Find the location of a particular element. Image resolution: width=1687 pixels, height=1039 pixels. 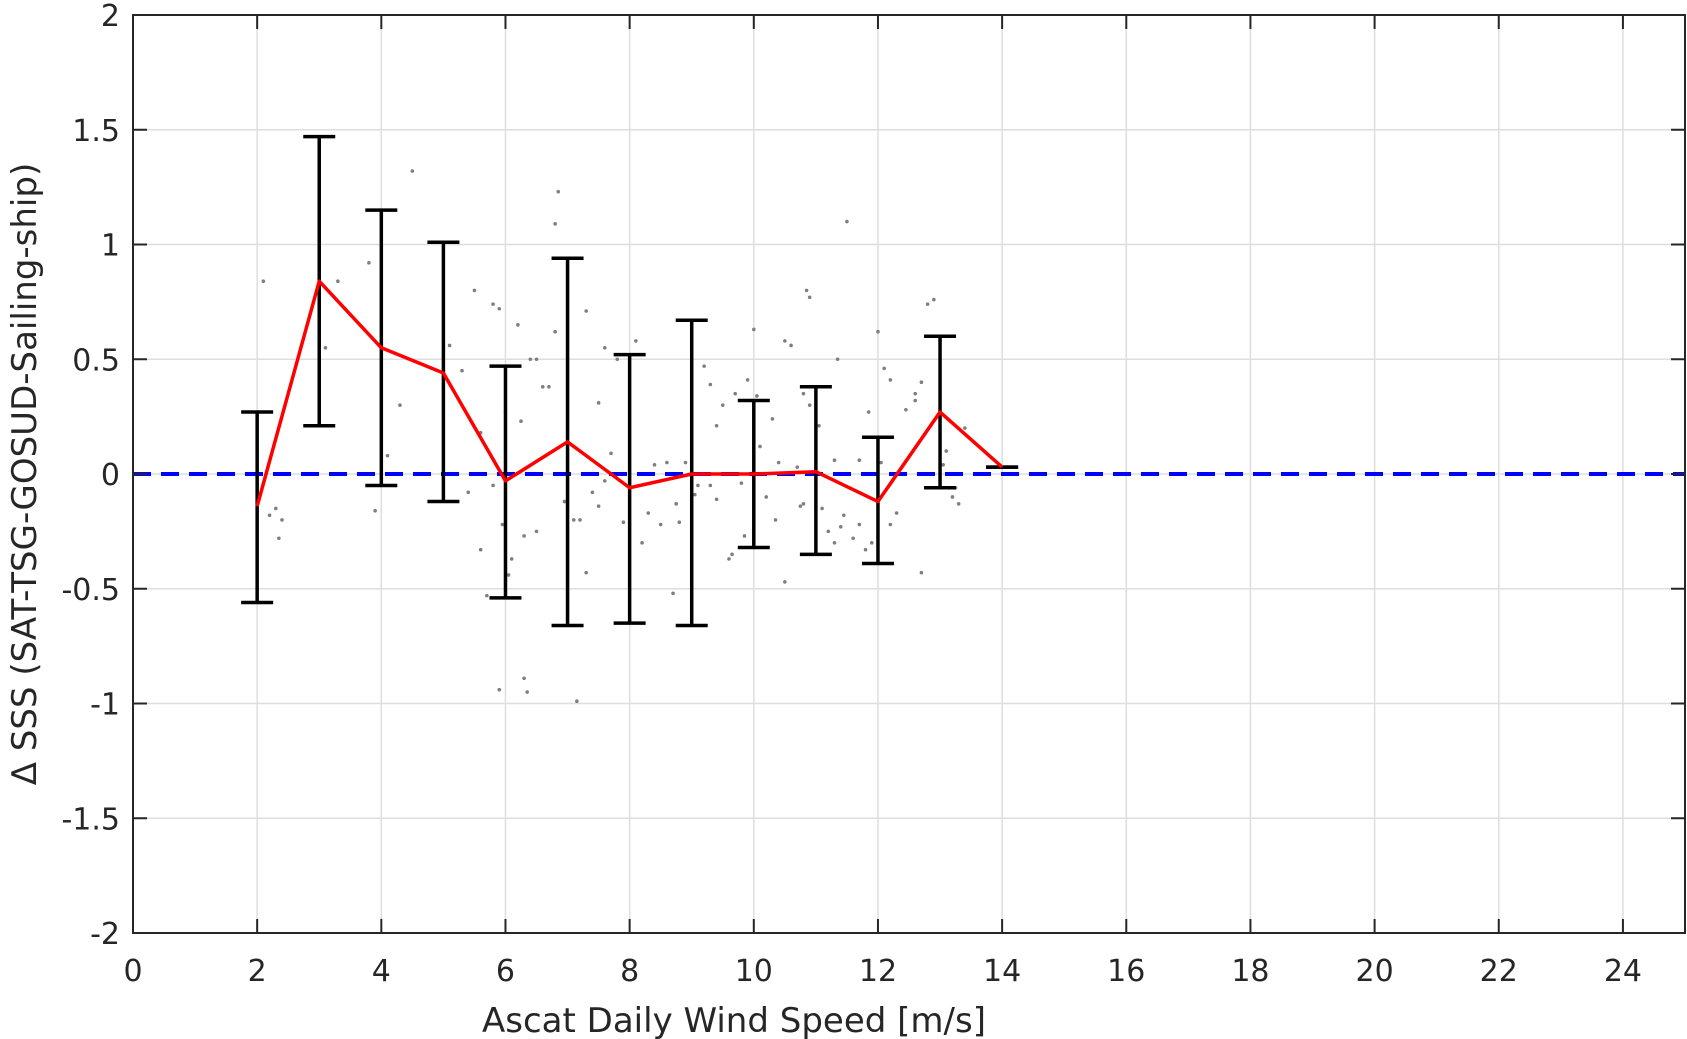

x-tick-label: 0 is located at coordinates (132, 971).